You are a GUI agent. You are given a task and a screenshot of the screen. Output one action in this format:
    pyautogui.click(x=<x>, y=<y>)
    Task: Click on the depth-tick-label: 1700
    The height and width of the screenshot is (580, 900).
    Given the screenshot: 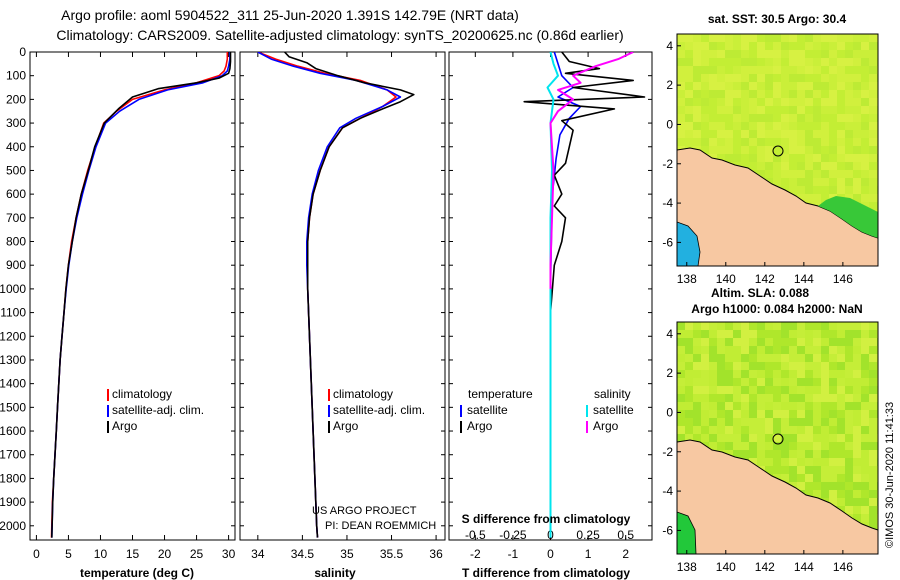 What is the action you would take?
    pyautogui.click(x=13, y=455)
    